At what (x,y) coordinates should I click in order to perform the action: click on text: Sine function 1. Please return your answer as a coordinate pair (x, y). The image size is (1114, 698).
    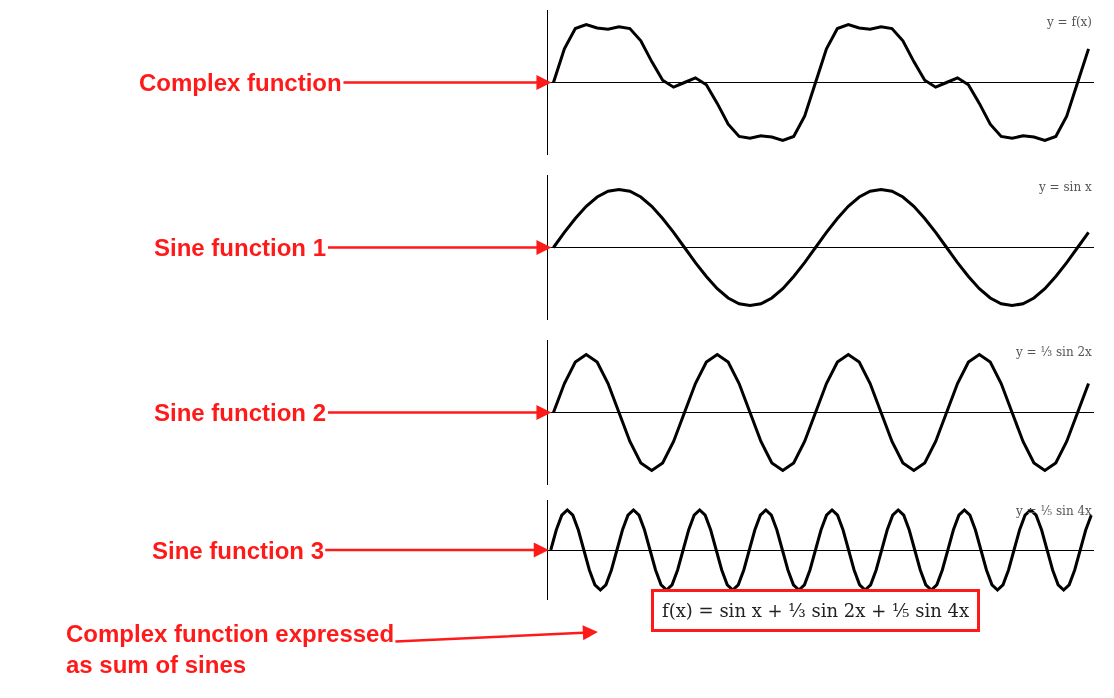
    Looking at the image, I should click on (240, 247).